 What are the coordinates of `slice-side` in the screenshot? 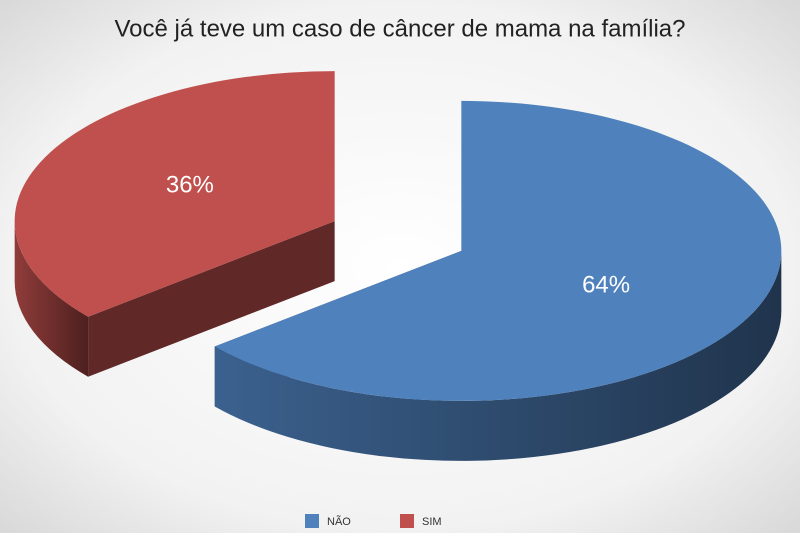 It's located at (51, 299).